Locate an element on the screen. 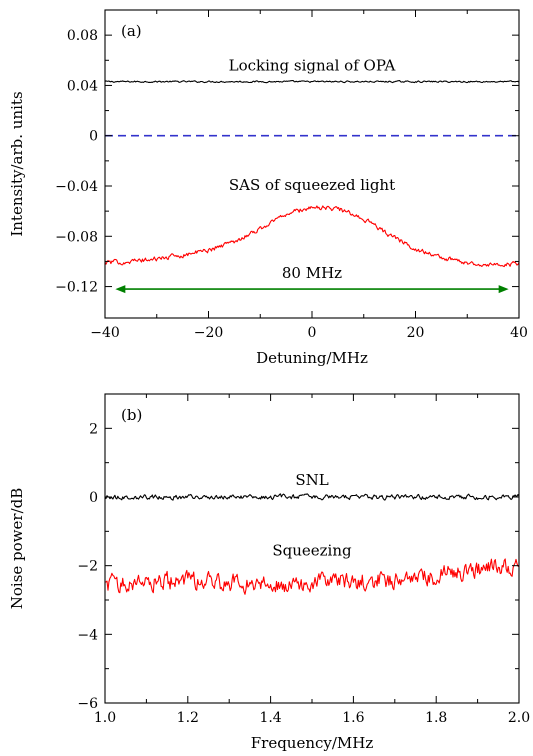  annotation-label: SAS of squeezed light is located at coordinates (312, 185).